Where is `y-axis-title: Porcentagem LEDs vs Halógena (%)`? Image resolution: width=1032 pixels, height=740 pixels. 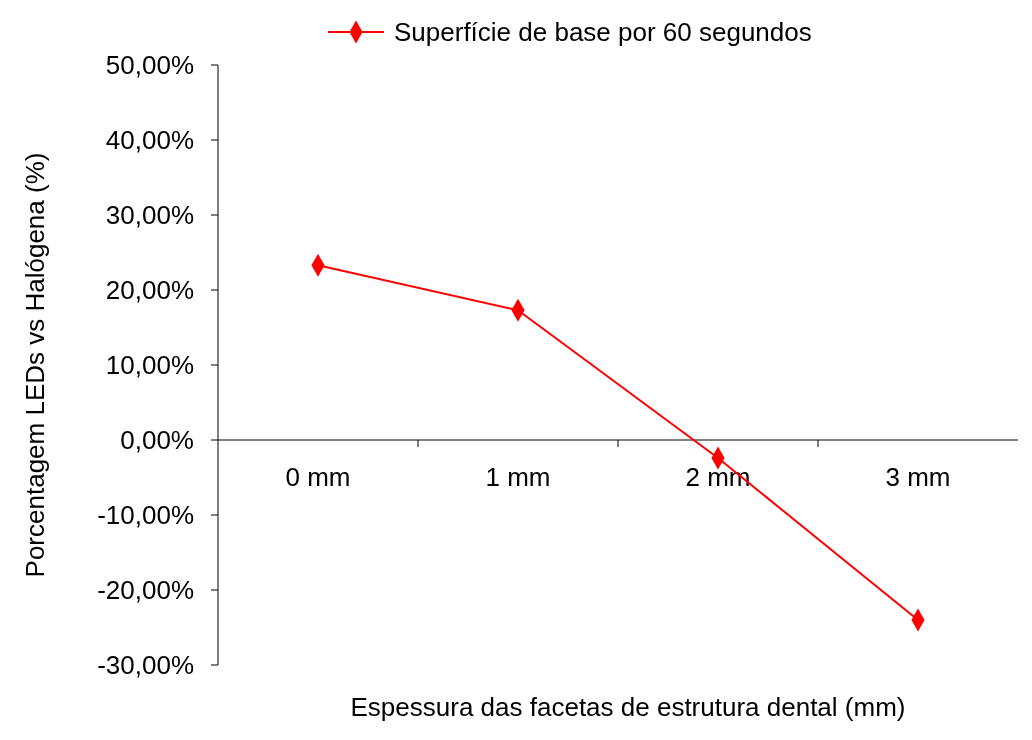
y-axis-title: Porcentagem LEDs vs Halógena (%) is located at coordinates (35, 365).